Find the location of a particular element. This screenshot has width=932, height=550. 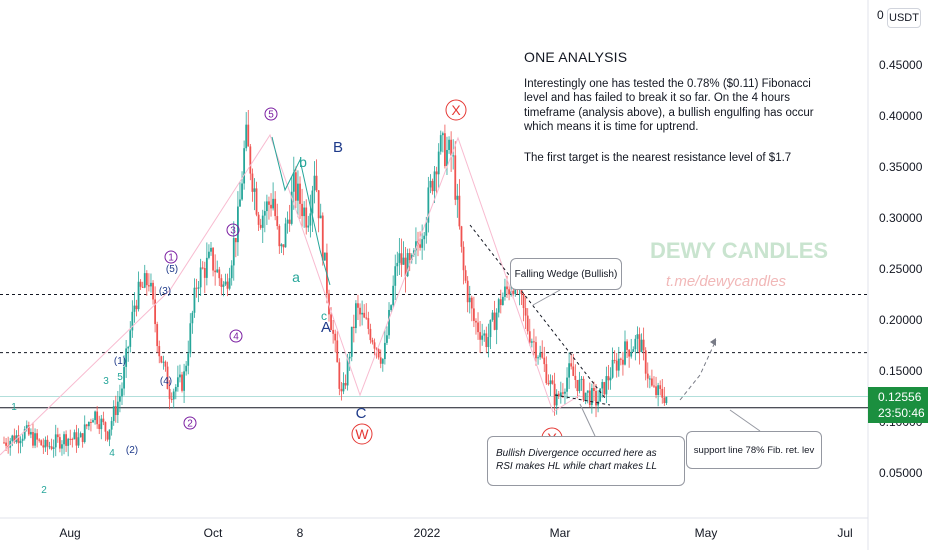

y-tick-label: 0.20000 is located at coordinates (901, 320).